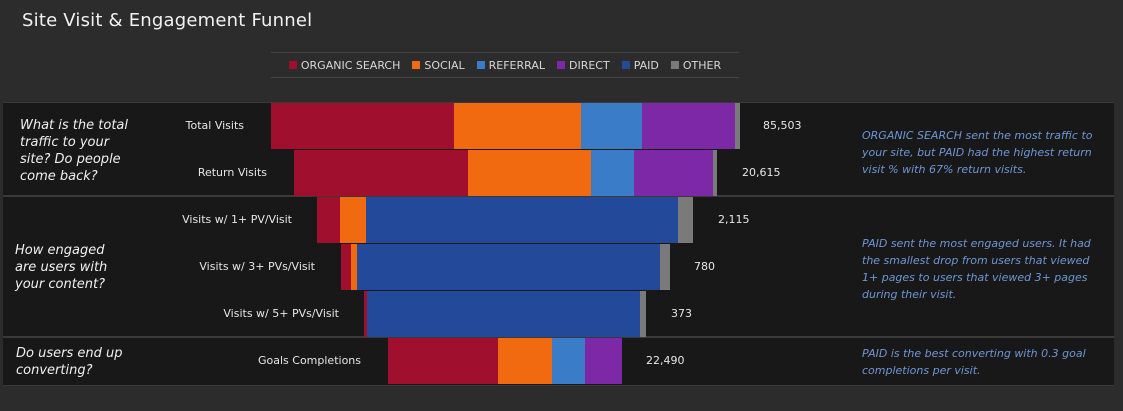 This screenshot has width=1123, height=411. Describe the element at coordinates (444, 65) in the screenshot. I see `legend-label: SOCIAL` at that location.